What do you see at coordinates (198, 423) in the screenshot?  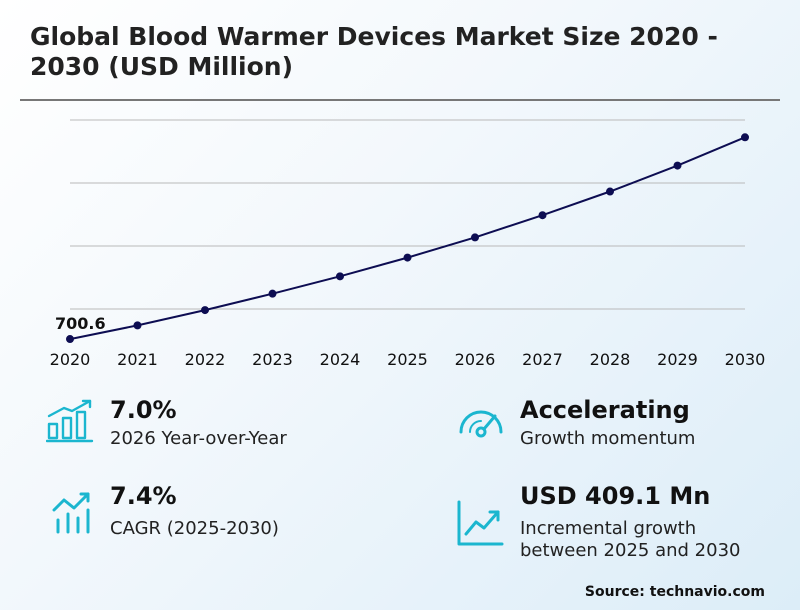 I see `stat-yoy: 7.0% 2026 Year-over-Year` at bounding box center [198, 423].